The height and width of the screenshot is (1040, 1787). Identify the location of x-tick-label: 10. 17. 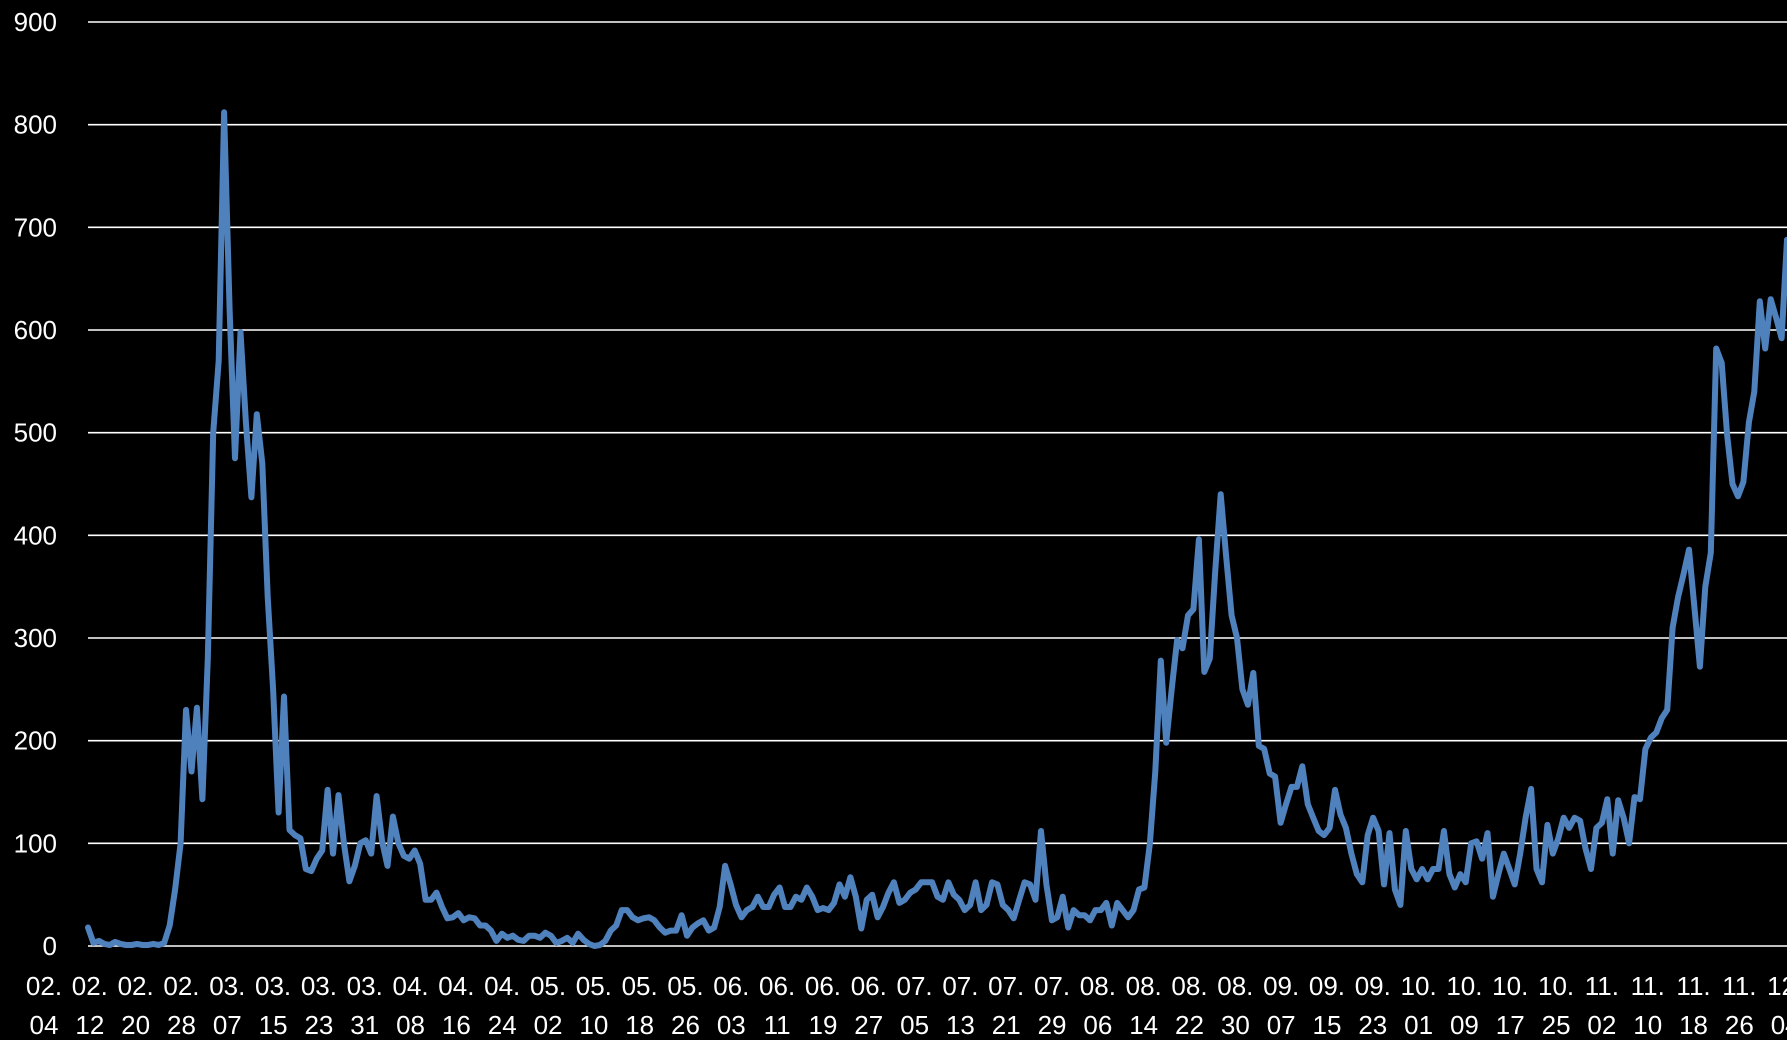
(1510, 1005).